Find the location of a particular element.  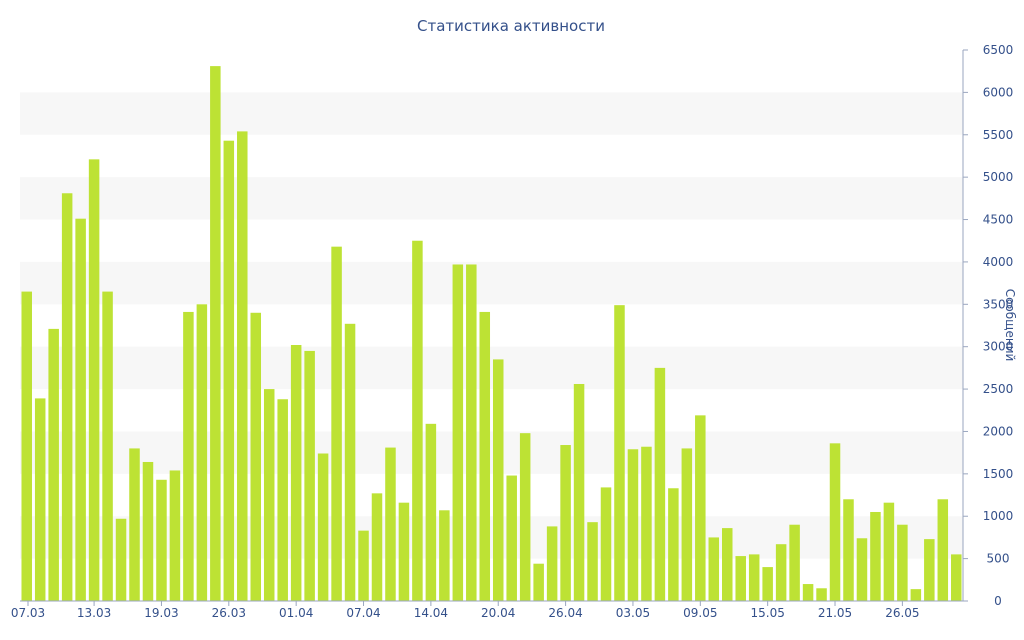

x-tick-label: 07.03 is located at coordinates (28, 613).